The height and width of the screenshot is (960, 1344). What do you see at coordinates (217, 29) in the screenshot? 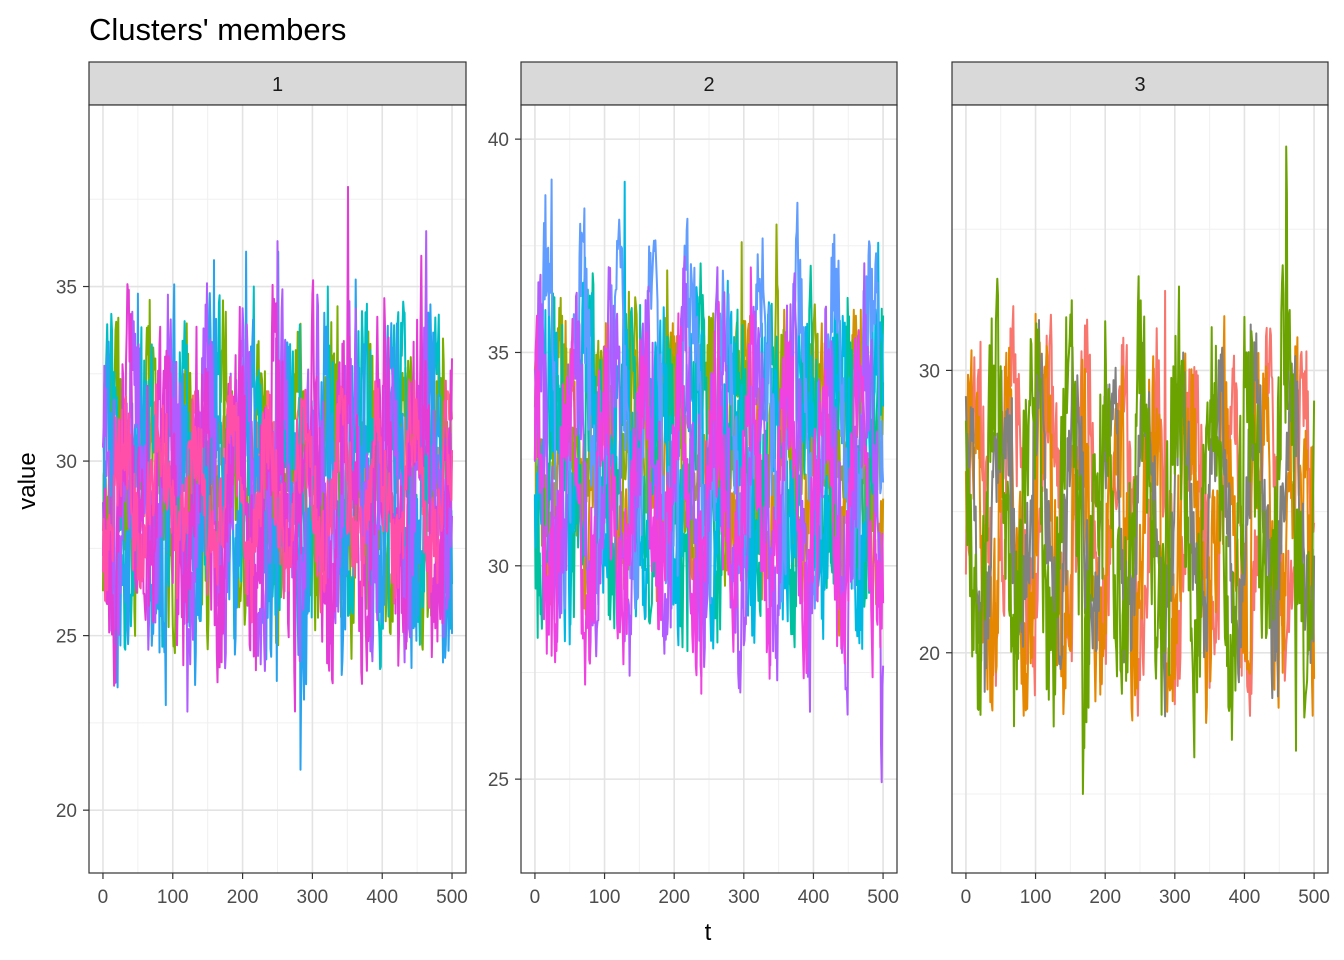
I see `chart-title: Clusters' members` at bounding box center [217, 29].